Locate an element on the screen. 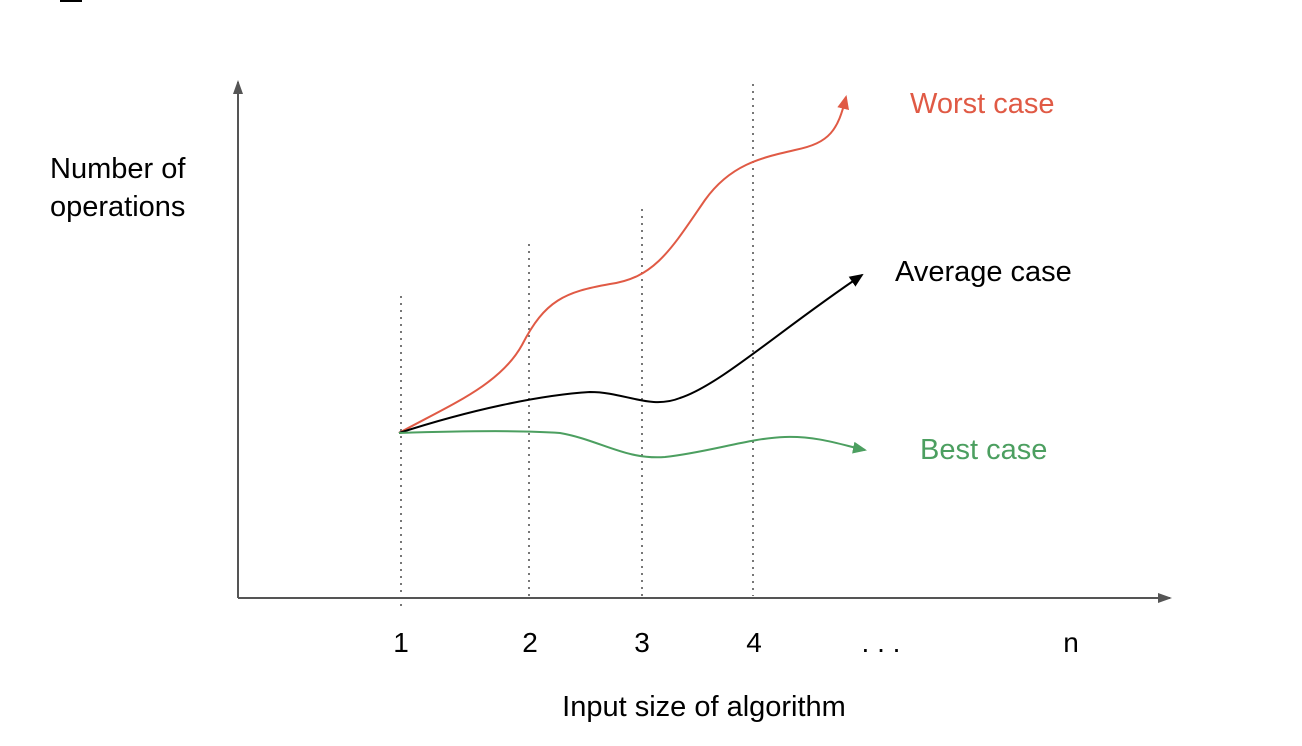 This screenshot has height=746, width=1302. series-line-average-case is located at coordinates (631, 353).